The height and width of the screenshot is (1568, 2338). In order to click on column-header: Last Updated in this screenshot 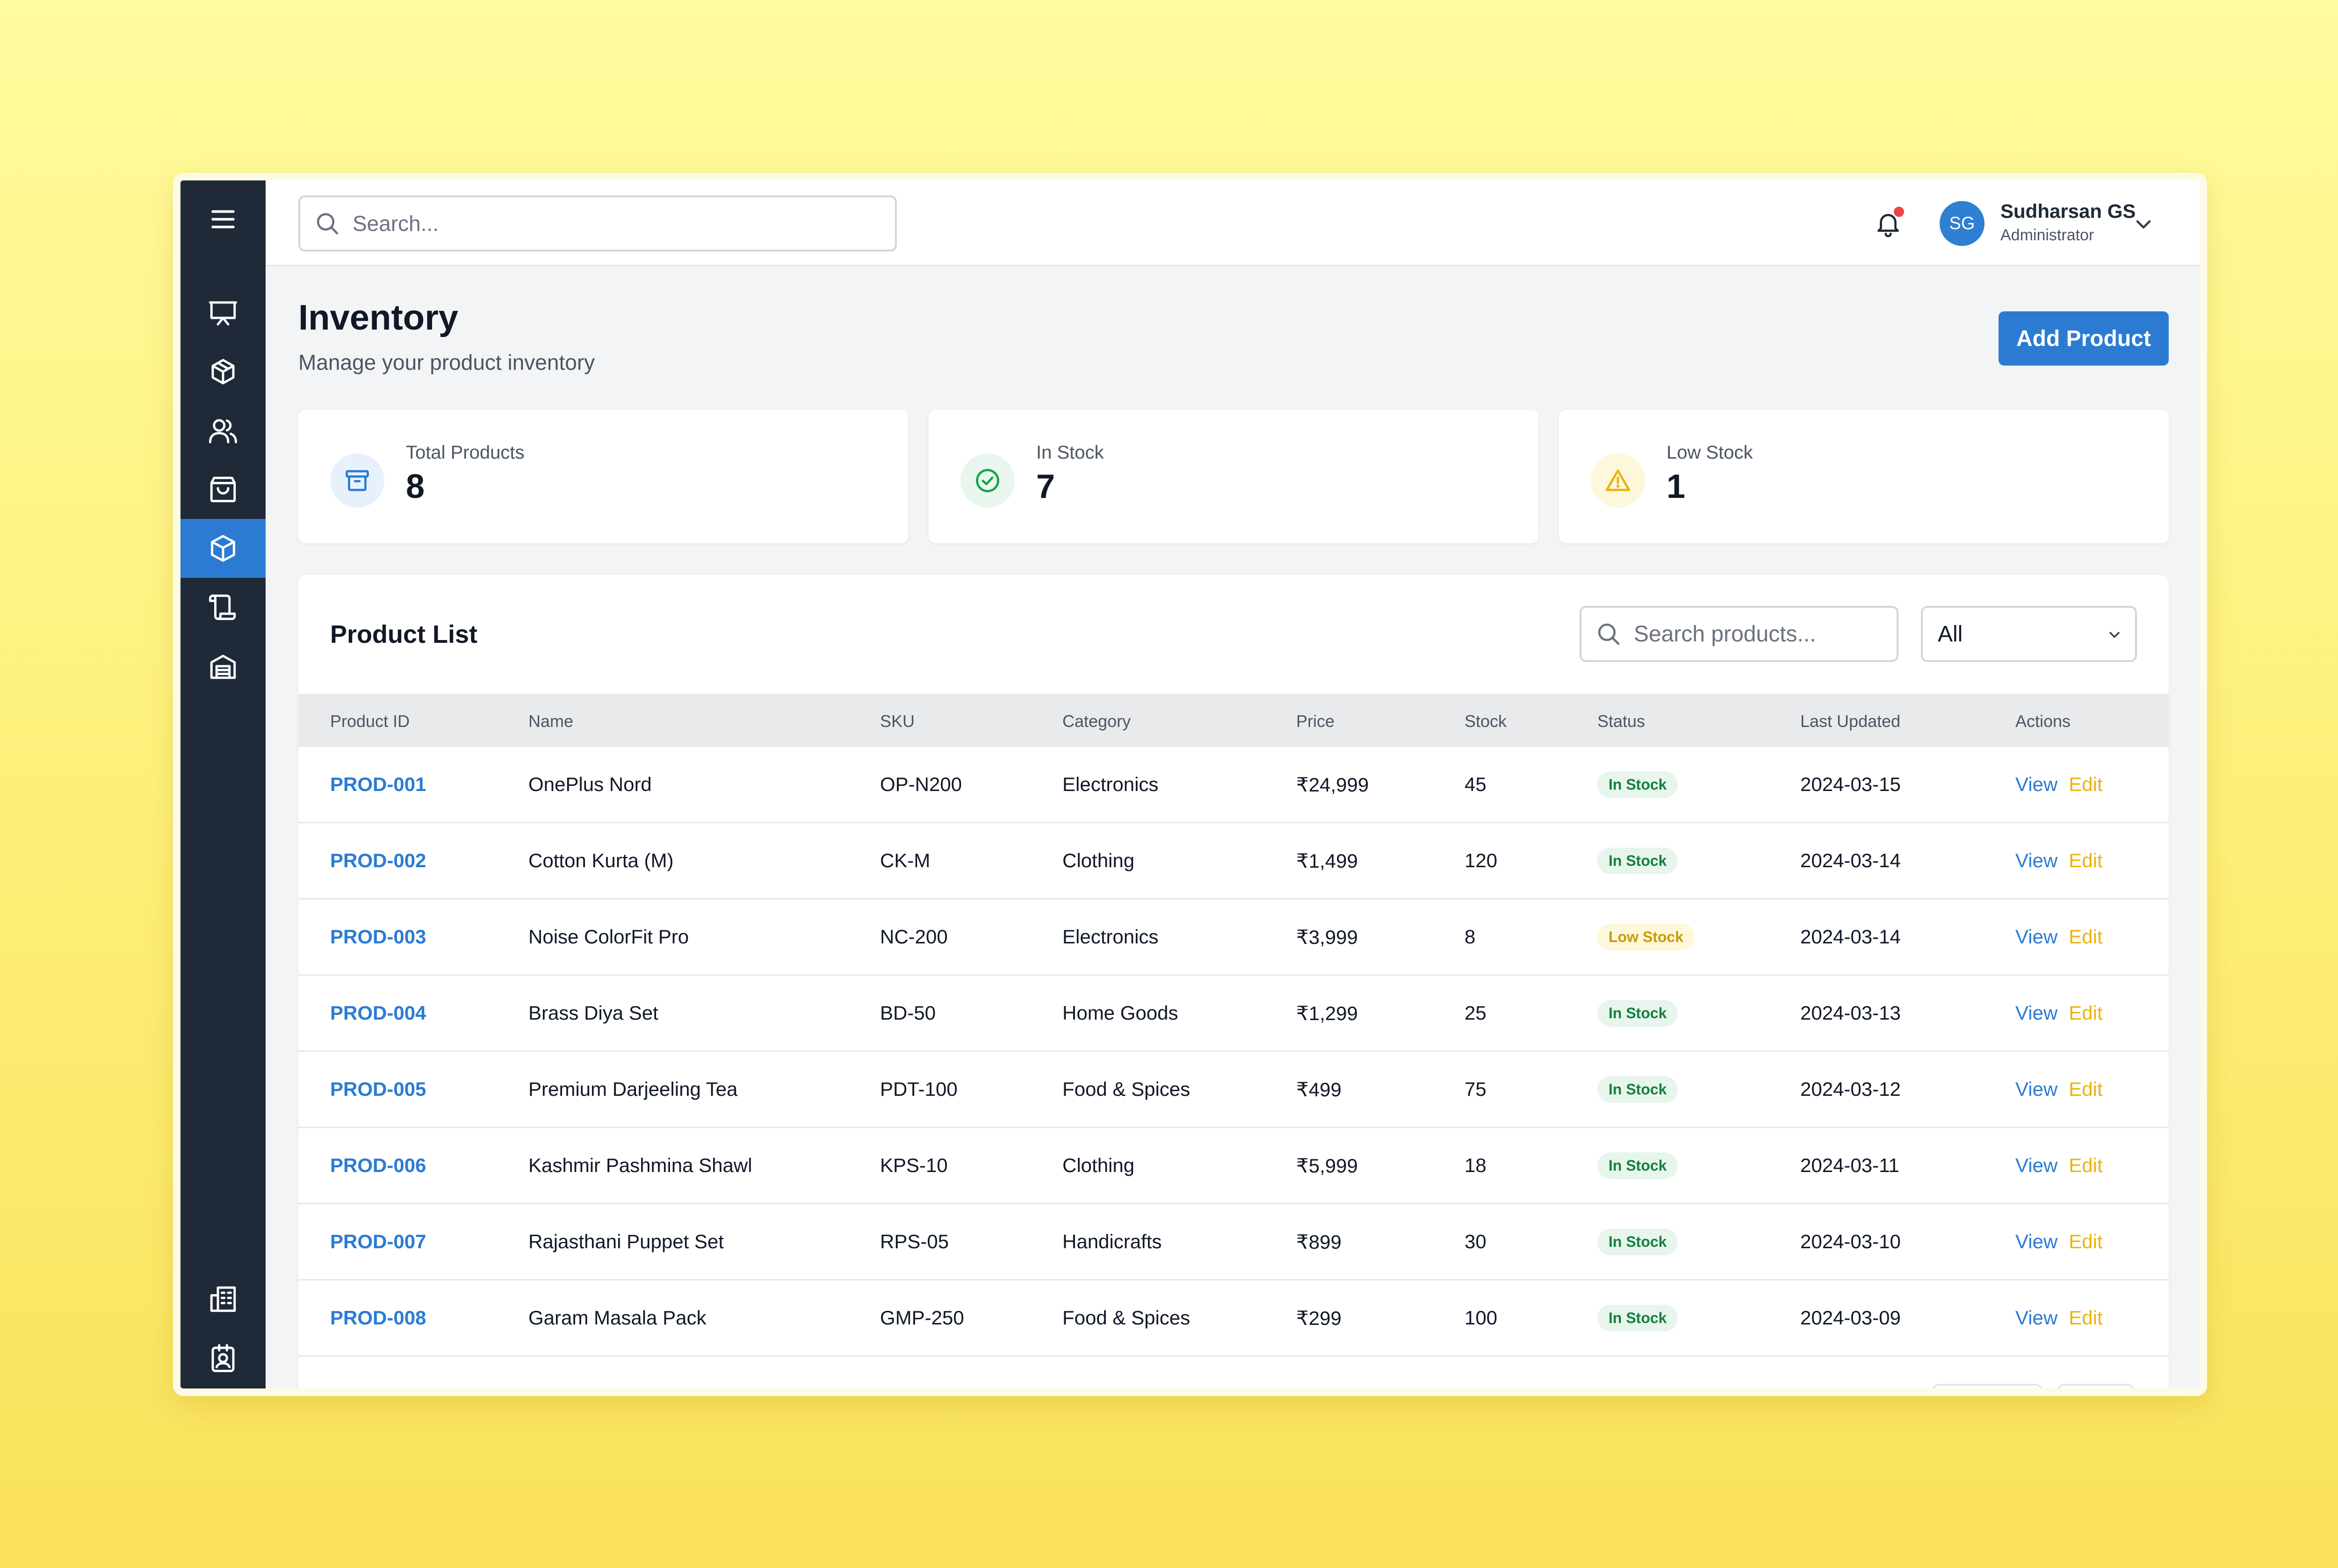, I will do `click(1851, 721)`.